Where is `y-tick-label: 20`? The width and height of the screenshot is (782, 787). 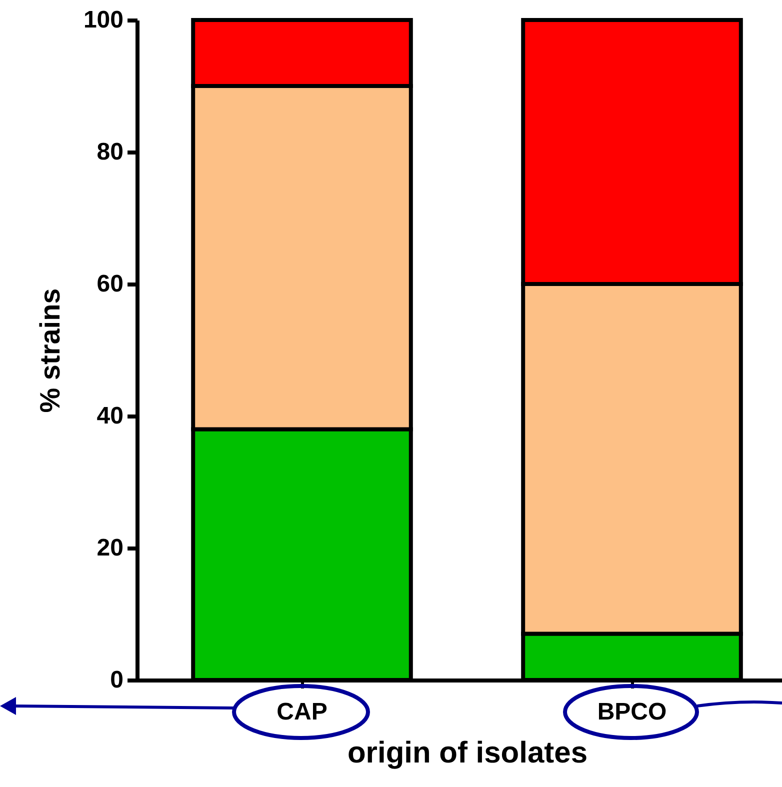
y-tick-label: 20 is located at coordinates (110, 548).